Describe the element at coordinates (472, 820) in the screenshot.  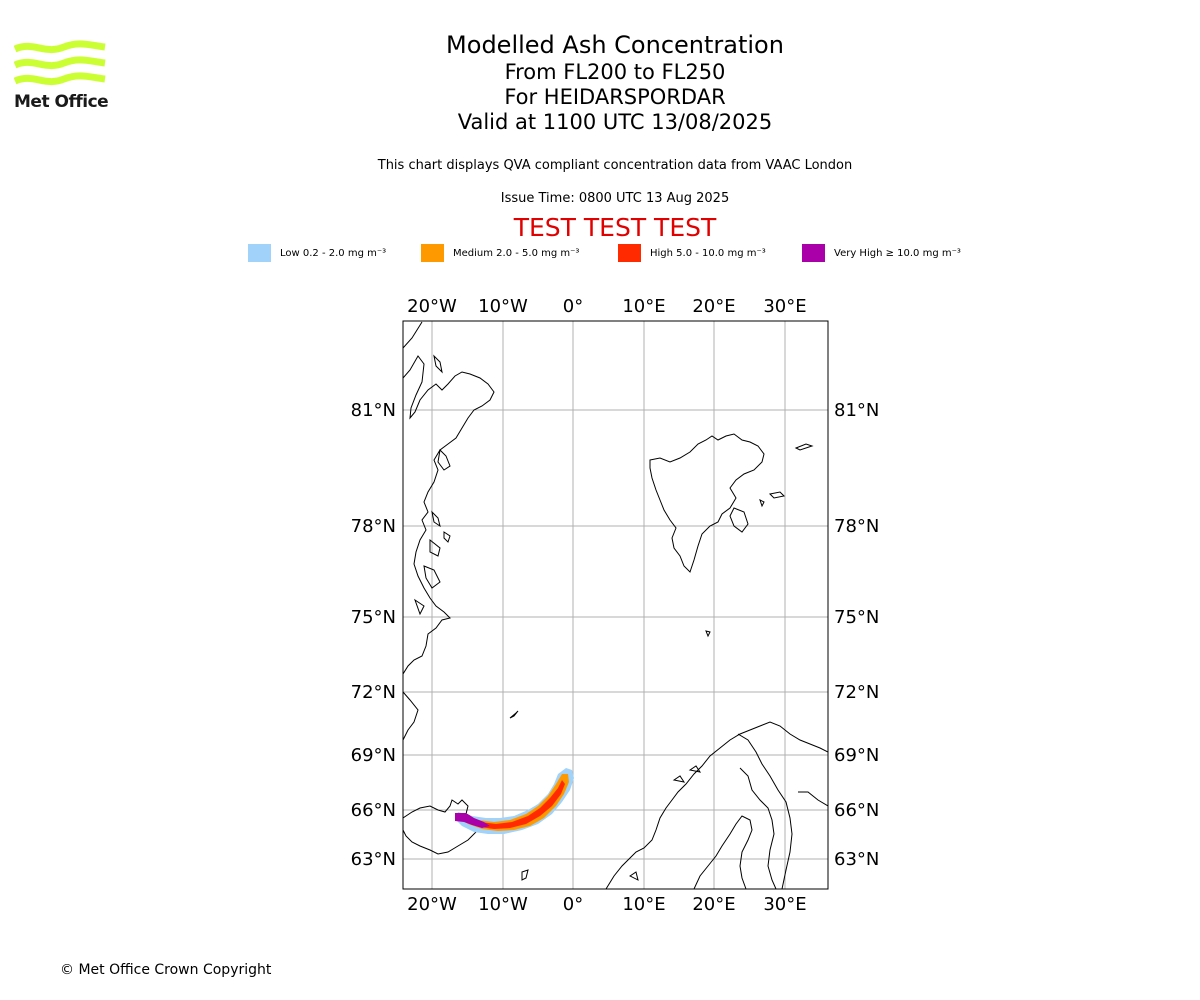
I see `ash-very-high` at that location.